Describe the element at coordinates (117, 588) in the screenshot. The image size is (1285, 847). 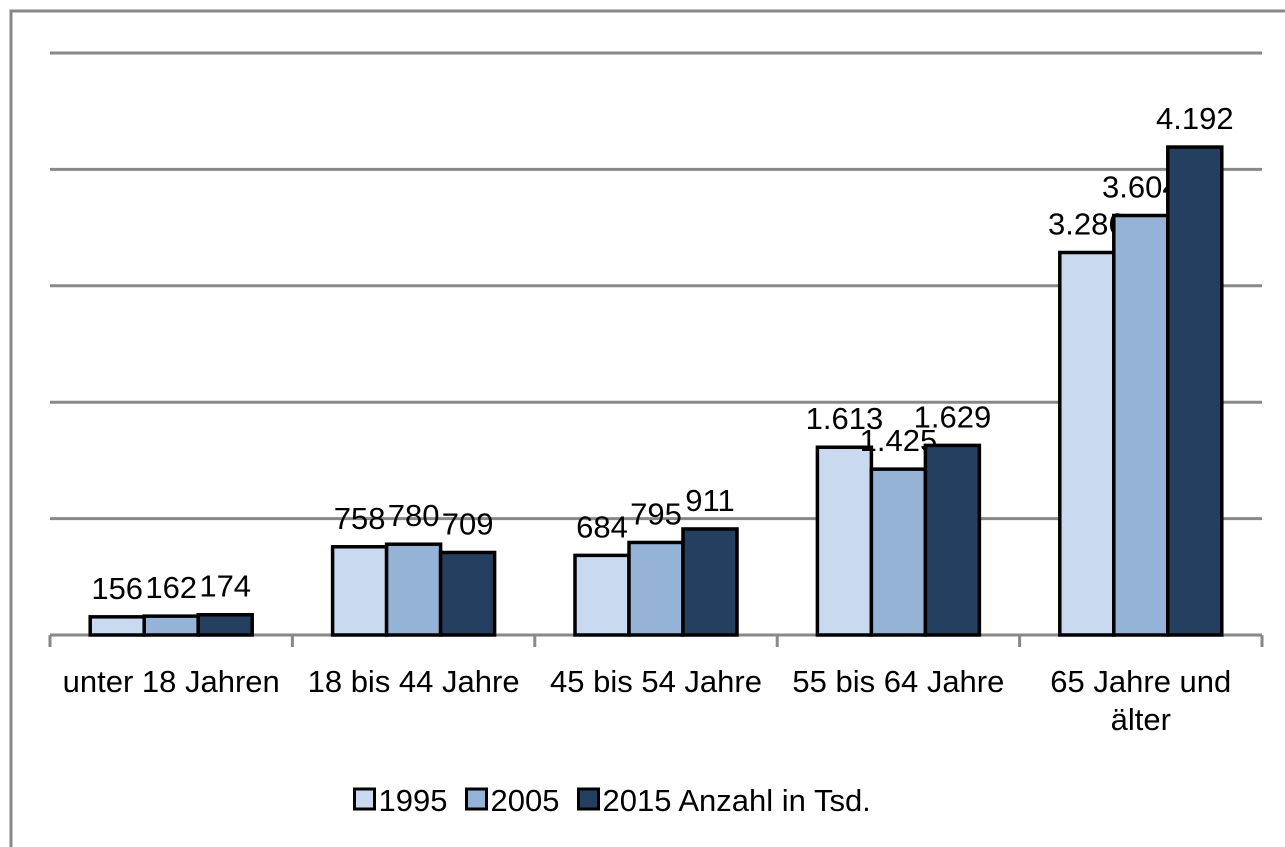
I see `value-label: 156` at that location.